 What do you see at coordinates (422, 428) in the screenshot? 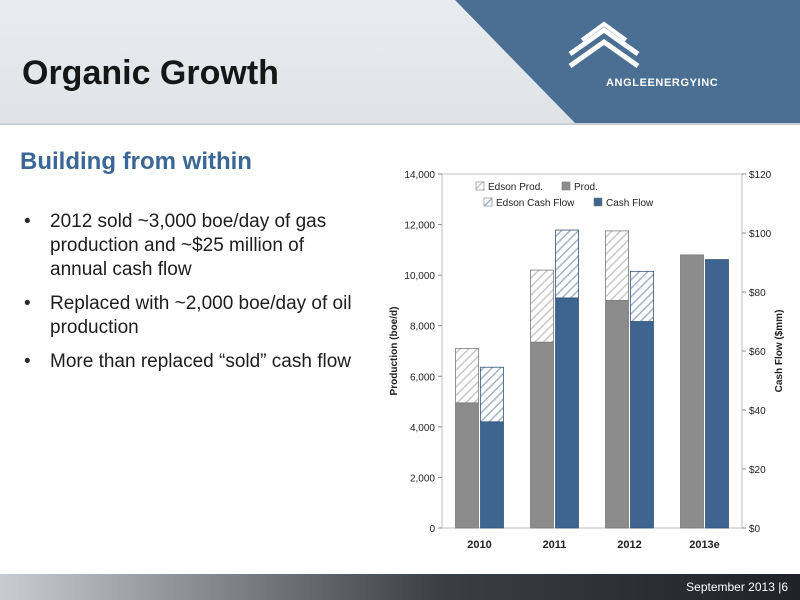
I see `left-tick-label: 4,000` at bounding box center [422, 428].